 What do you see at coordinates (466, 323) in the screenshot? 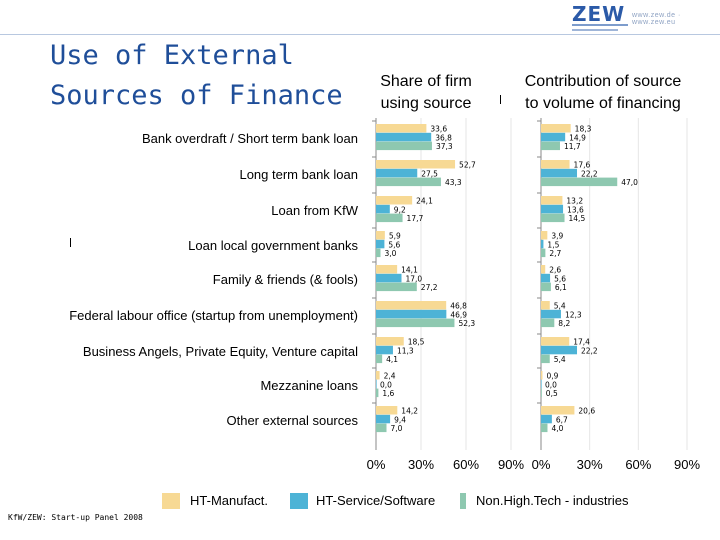
I see `data-label-non-hightech: 52,3` at bounding box center [466, 323].